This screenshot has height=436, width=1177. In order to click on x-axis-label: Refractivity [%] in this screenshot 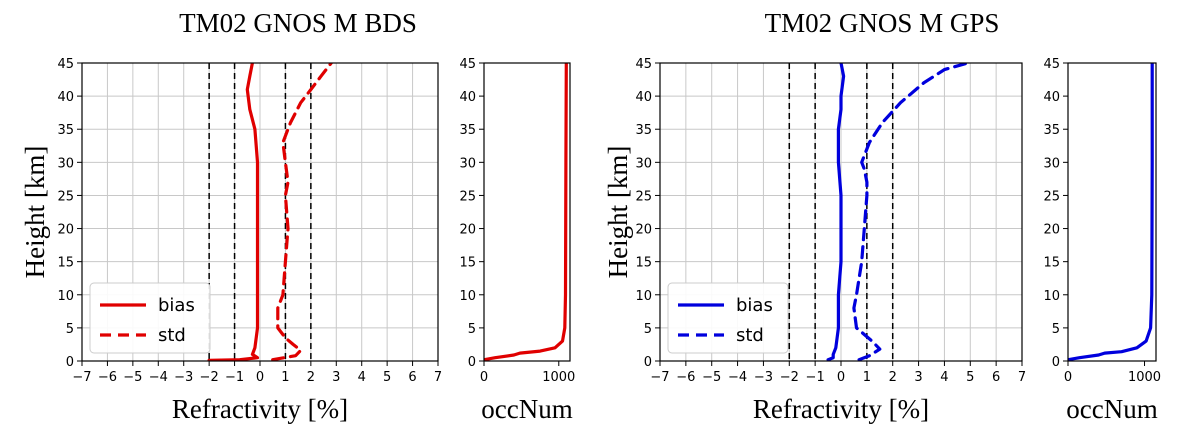, I will do `click(841, 409)`.